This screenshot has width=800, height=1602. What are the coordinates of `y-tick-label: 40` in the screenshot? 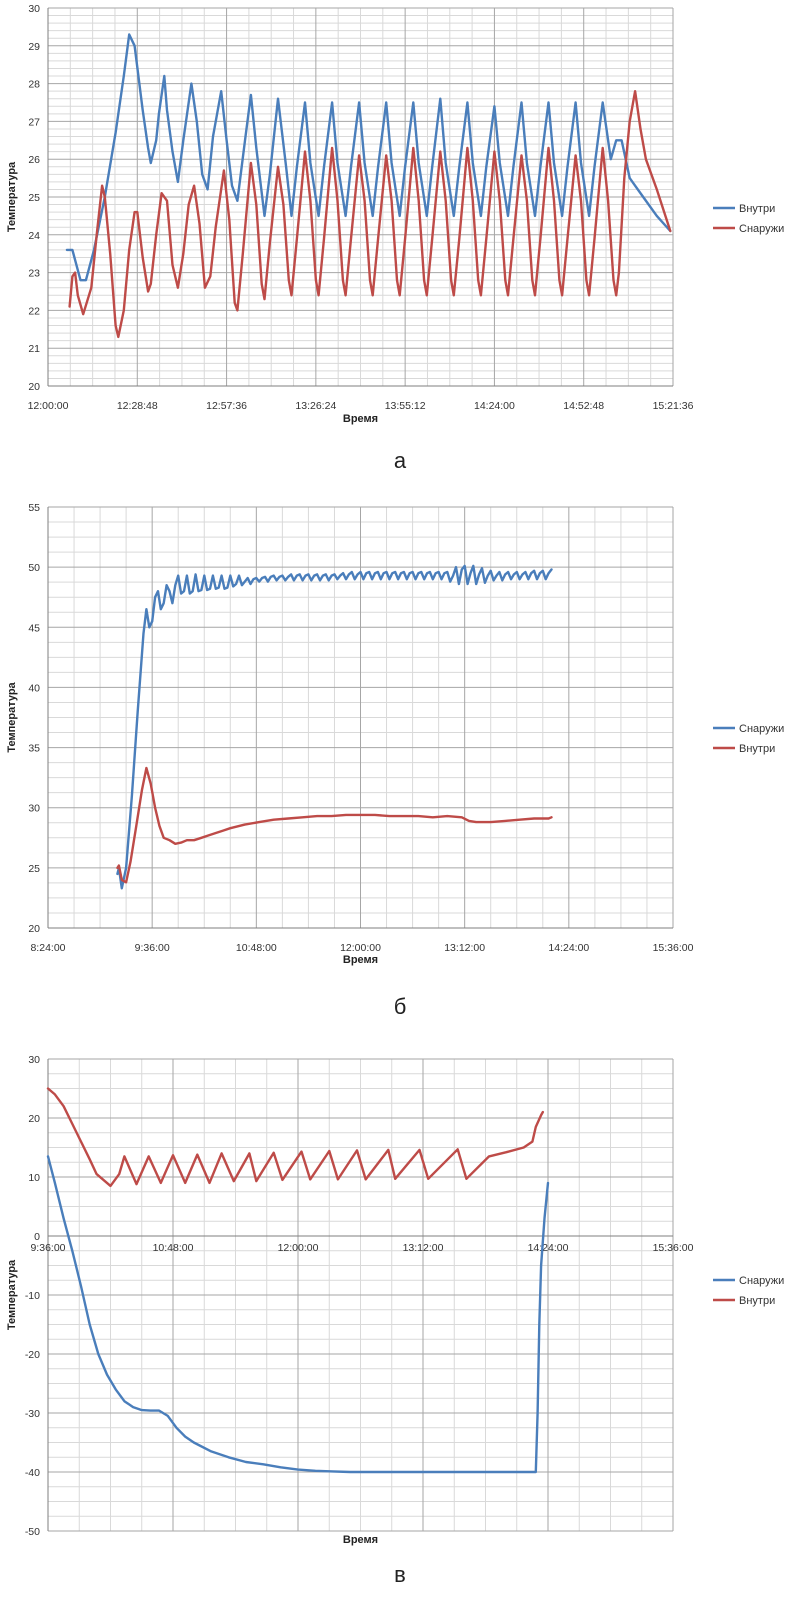 It's located at (34, 688).